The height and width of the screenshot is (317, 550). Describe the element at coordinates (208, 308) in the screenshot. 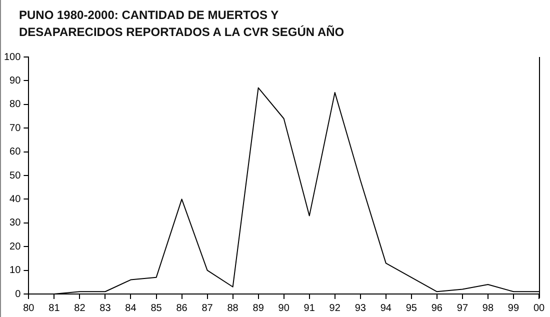

I see `x-tick-label: 87` at that location.